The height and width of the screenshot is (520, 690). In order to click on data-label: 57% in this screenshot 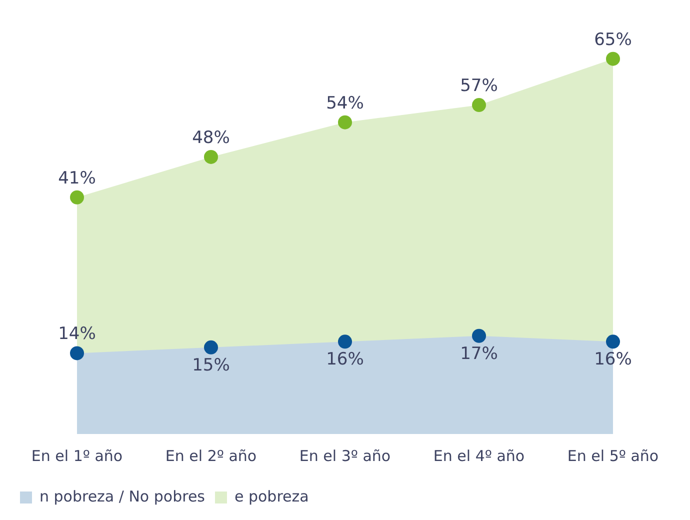, I will do `click(479, 86)`.